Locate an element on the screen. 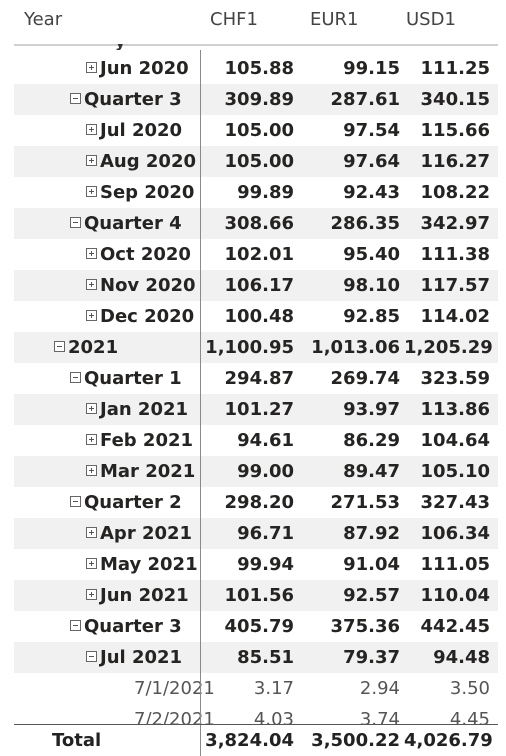 The image size is (506, 756). cell-eur: 92.43 is located at coordinates (371, 192).